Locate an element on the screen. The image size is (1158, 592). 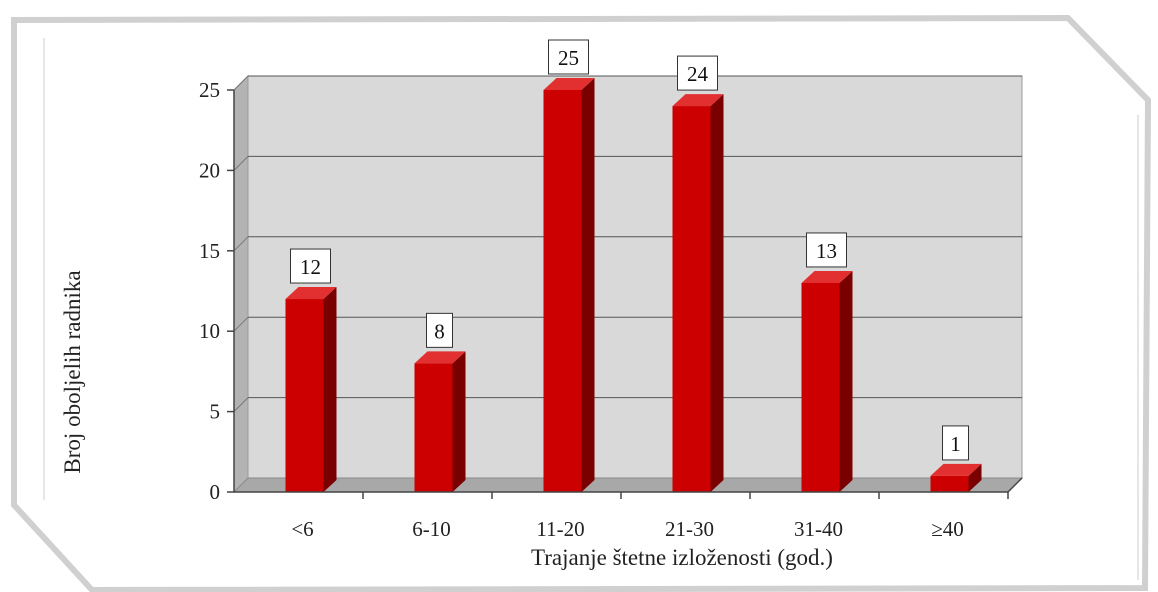
y-axis-title: Broj oboljelih radnika is located at coordinates (72, 371).